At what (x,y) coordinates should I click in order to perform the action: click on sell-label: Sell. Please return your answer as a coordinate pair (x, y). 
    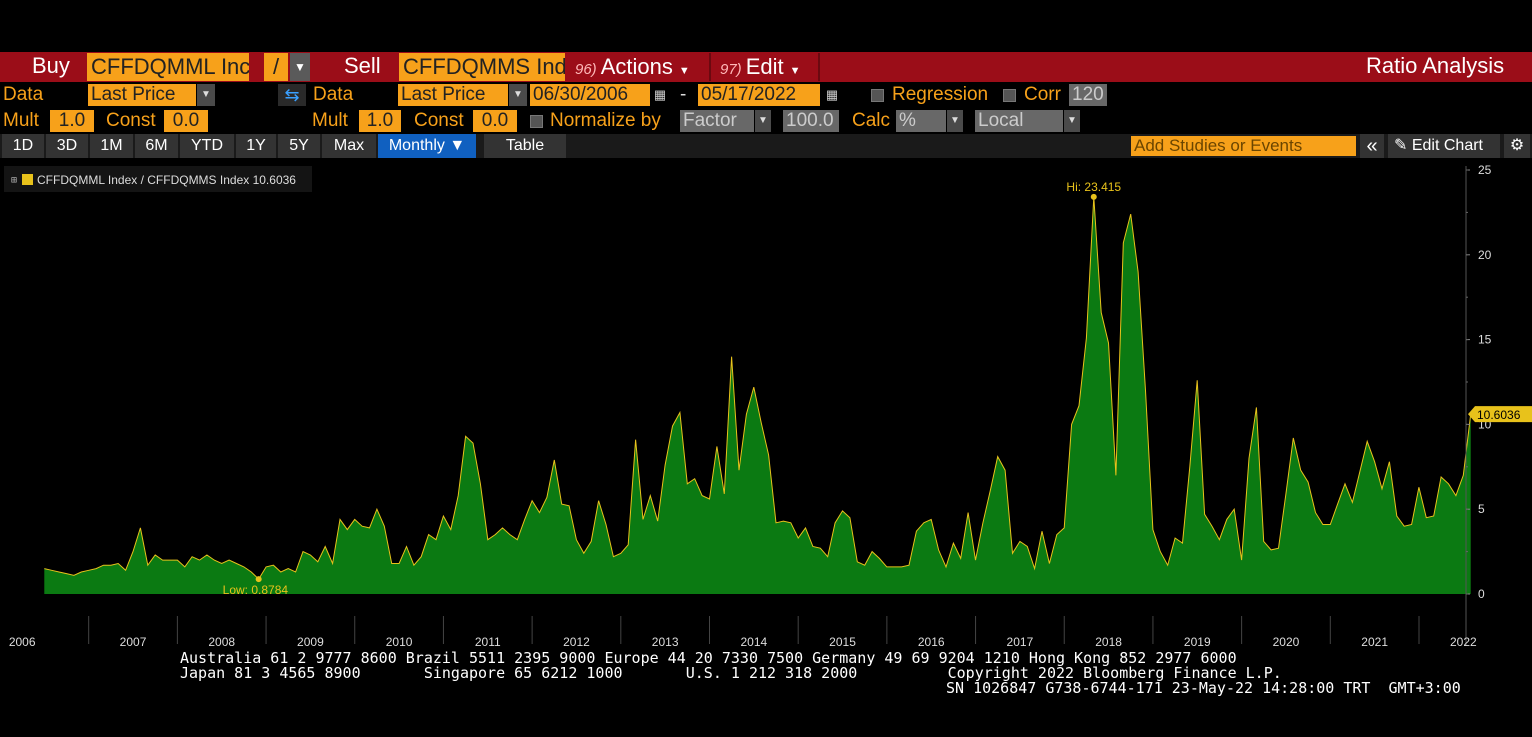
    Looking at the image, I should click on (362, 65).